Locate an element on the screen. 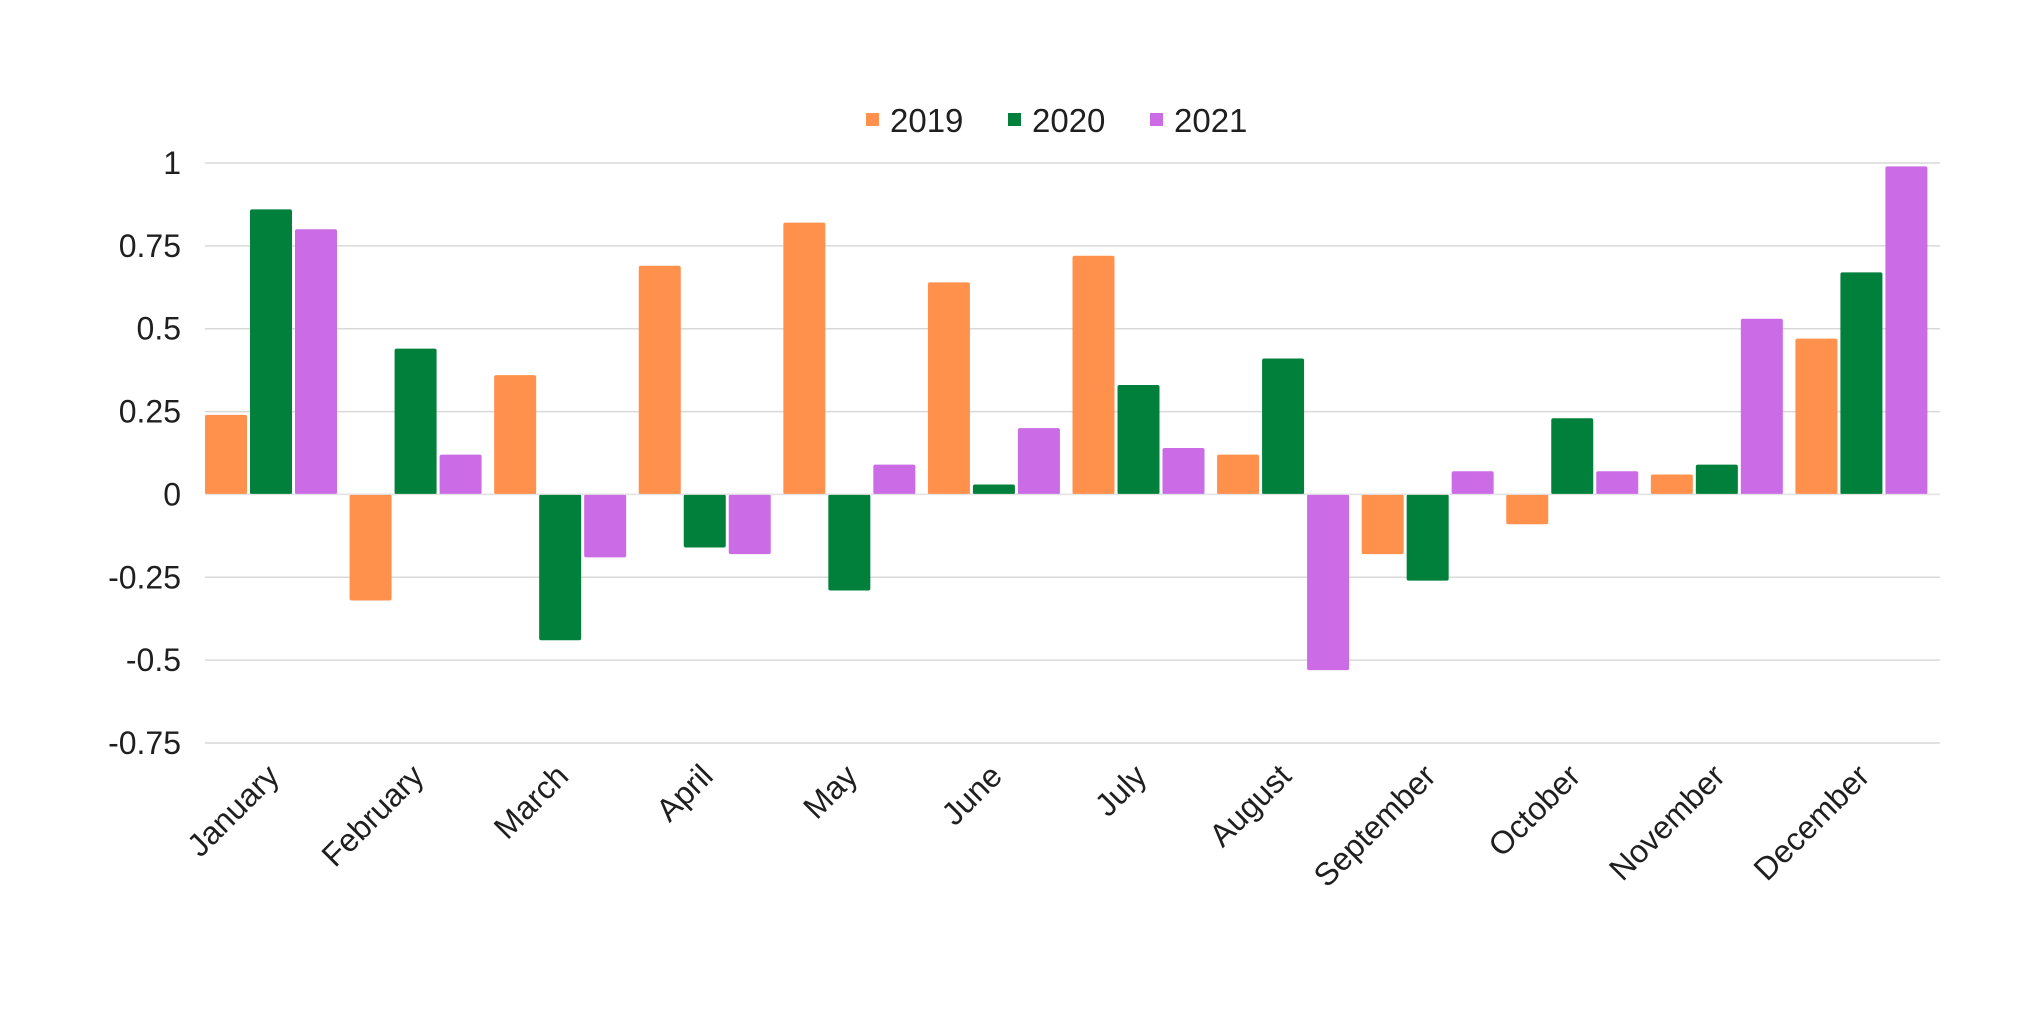  bar-2020-february is located at coordinates (415, 421).